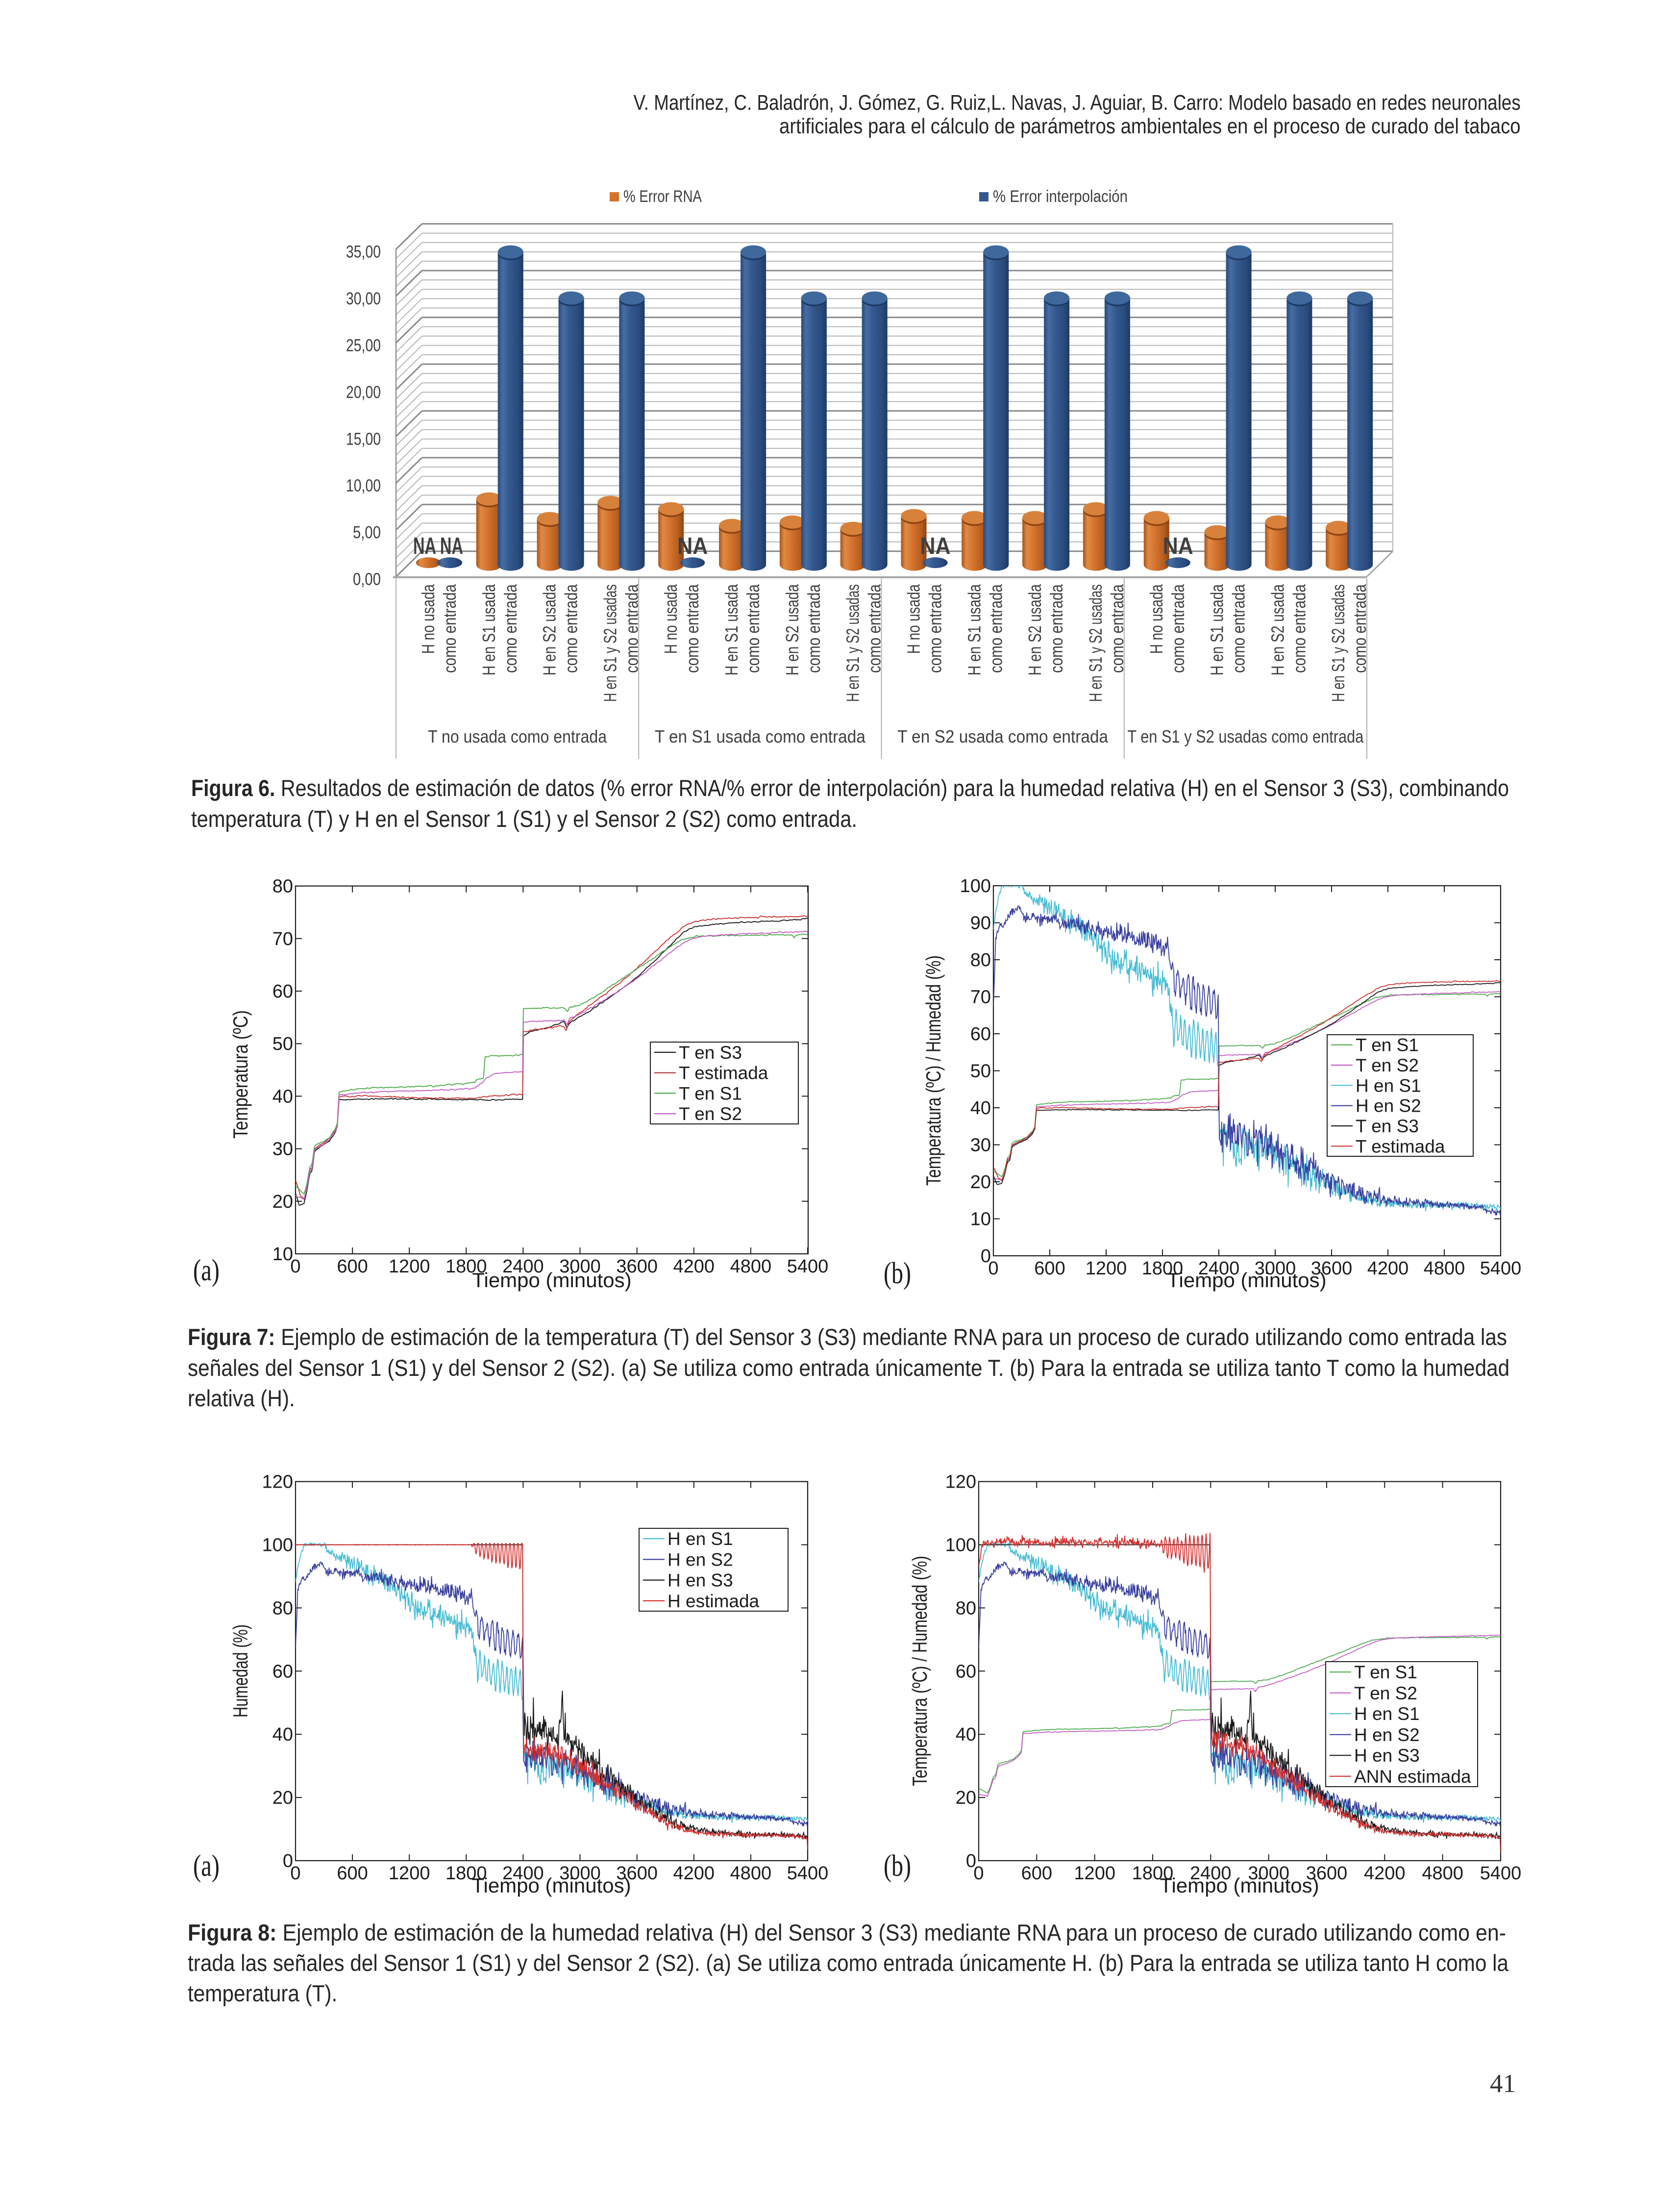 This screenshot has height=2192, width=1680. What do you see at coordinates (713, 1601) in the screenshot?
I see `svg-text: H estimada` at bounding box center [713, 1601].